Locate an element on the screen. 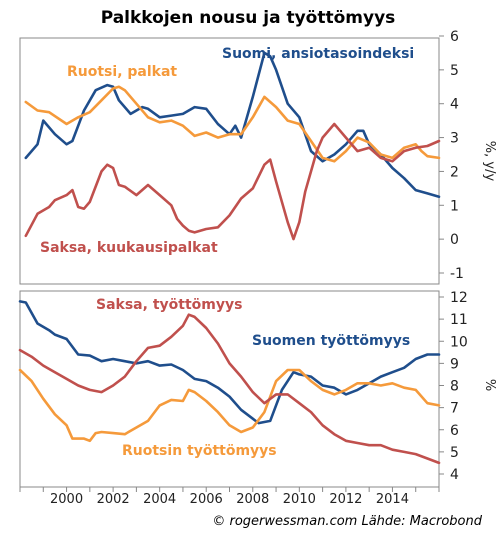 This screenshot has width=496, height=541. y-axis-label-bottom: % is located at coordinates (489, 385).